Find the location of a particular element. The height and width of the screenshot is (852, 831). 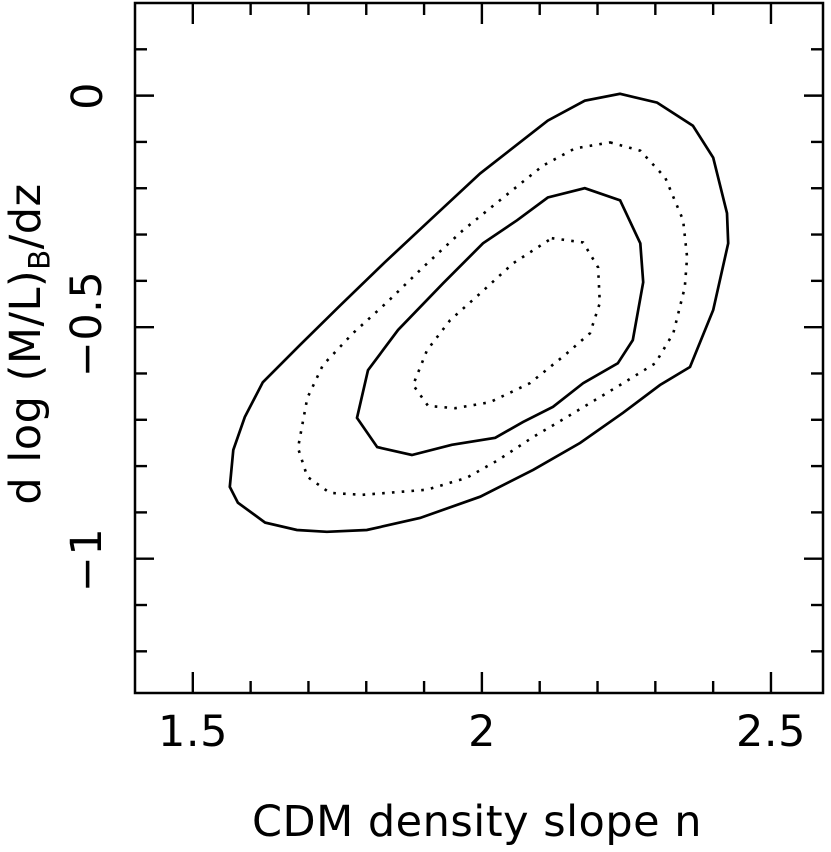

y-axis-title-tail: /dz is located at coordinates (26, 216).